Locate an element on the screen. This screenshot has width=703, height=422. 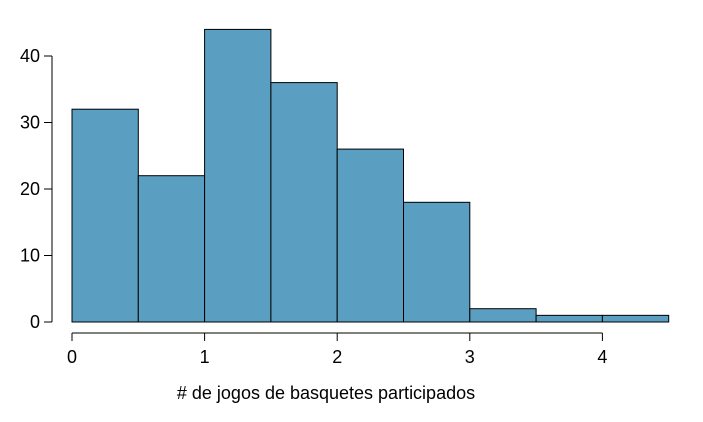
y-tick-label-4: 40 is located at coordinates (30, 56).